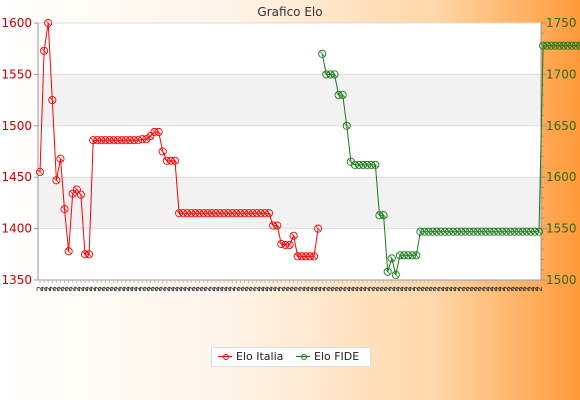  What do you see at coordinates (337, 356) in the screenshot?
I see `legend-label-elo-fide: Elo FIDE` at bounding box center [337, 356].